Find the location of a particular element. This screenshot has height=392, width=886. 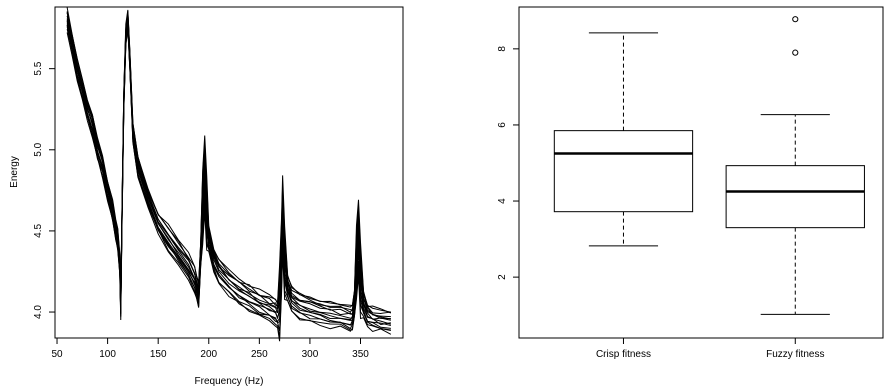

box-fuzzy is located at coordinates (795, 165).